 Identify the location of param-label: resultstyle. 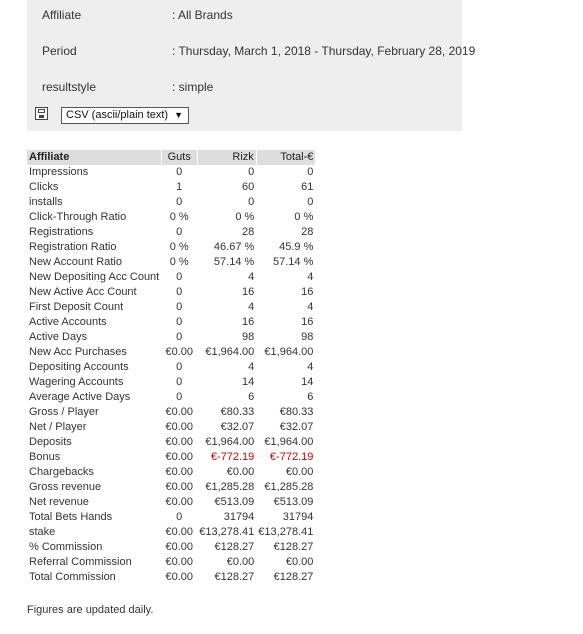
(69, 87).